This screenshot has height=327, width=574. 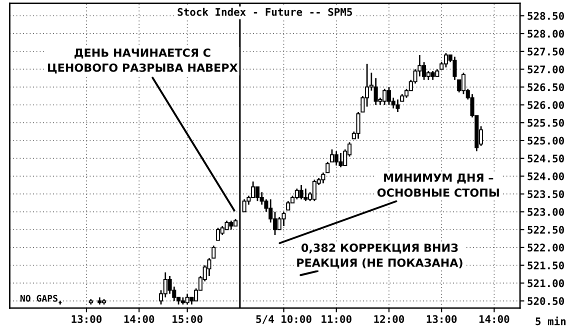 I want to click on y-tick-label: 525.50, so click(x=546, y=122).